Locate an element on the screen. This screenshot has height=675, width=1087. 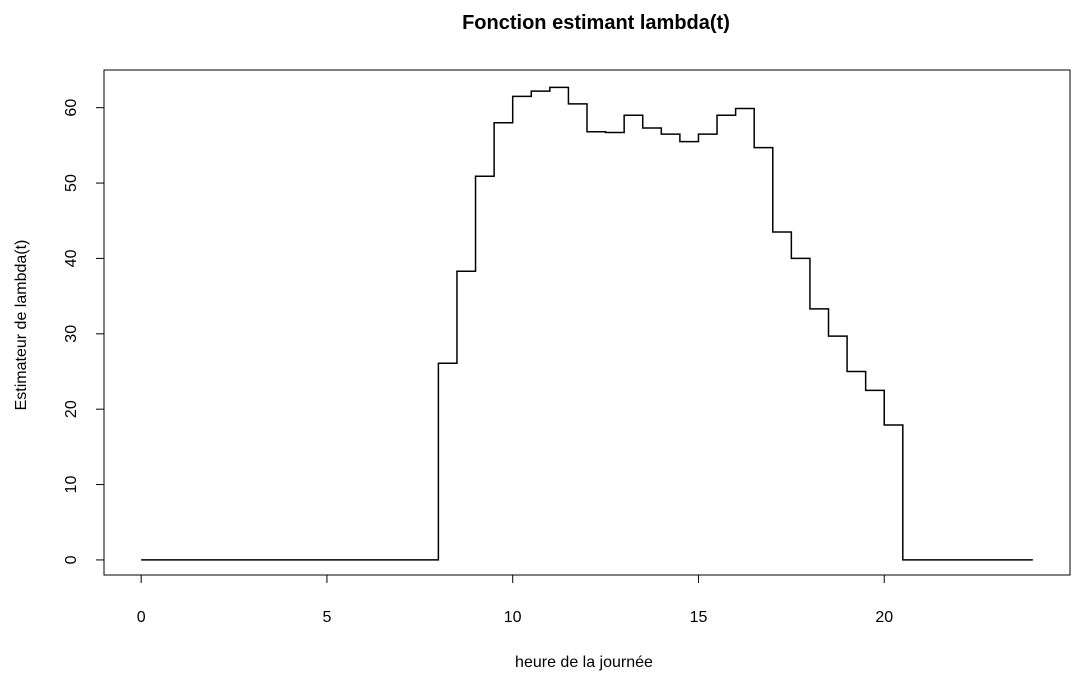
y-tick-label: 40 is located at coordinates (71, 258).